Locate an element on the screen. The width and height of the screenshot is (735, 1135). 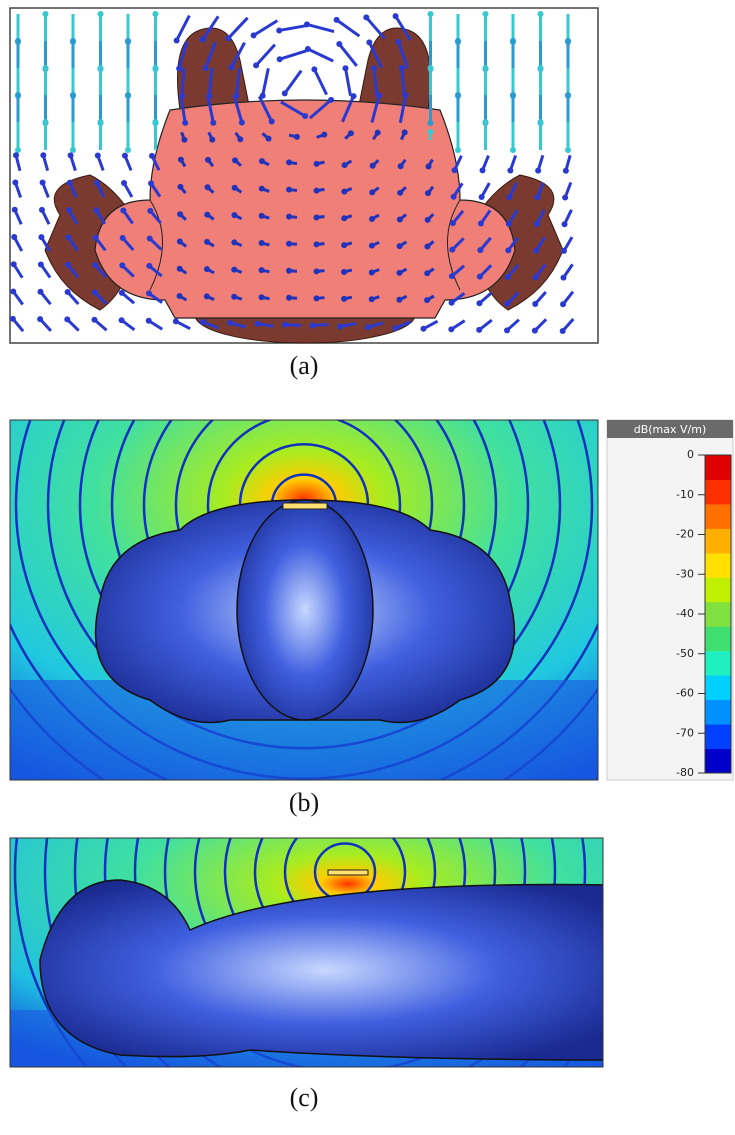
colorbar-title: dB(max V/m) is located at coordinates (670, 429).